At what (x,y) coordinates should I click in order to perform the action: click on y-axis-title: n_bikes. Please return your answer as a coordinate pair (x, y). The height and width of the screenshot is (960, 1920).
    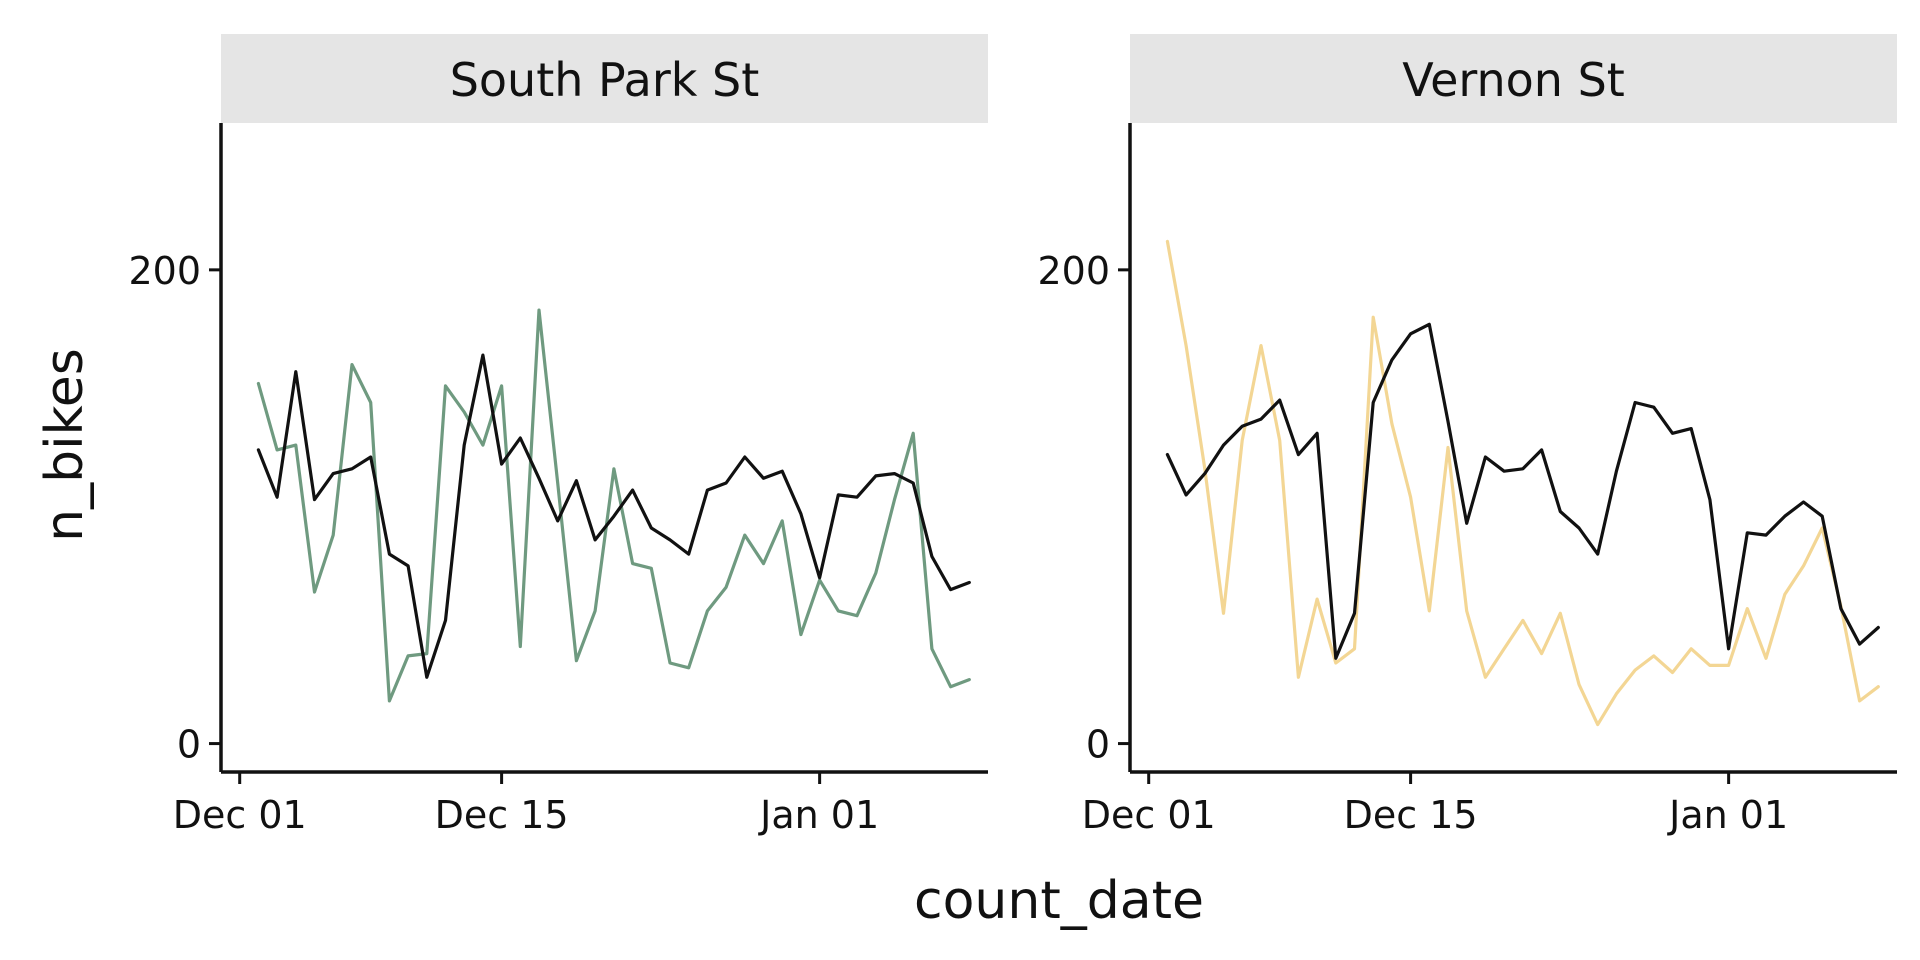
    Looking at the image, I should click on (65, 445).